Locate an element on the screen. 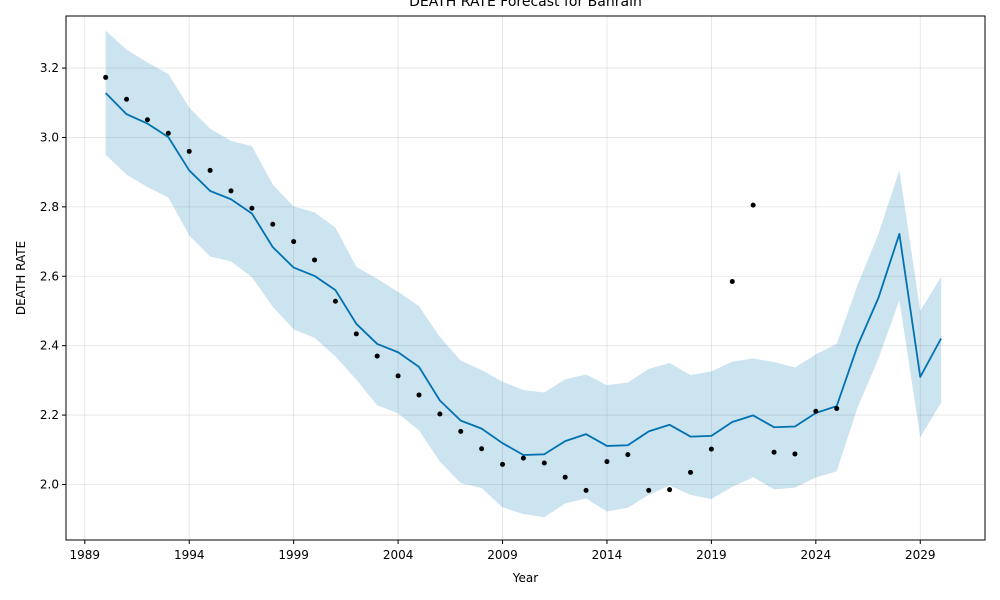 The image size is (1000, 600). x-tick-label: 2004 is located at coordinates (398, 555).